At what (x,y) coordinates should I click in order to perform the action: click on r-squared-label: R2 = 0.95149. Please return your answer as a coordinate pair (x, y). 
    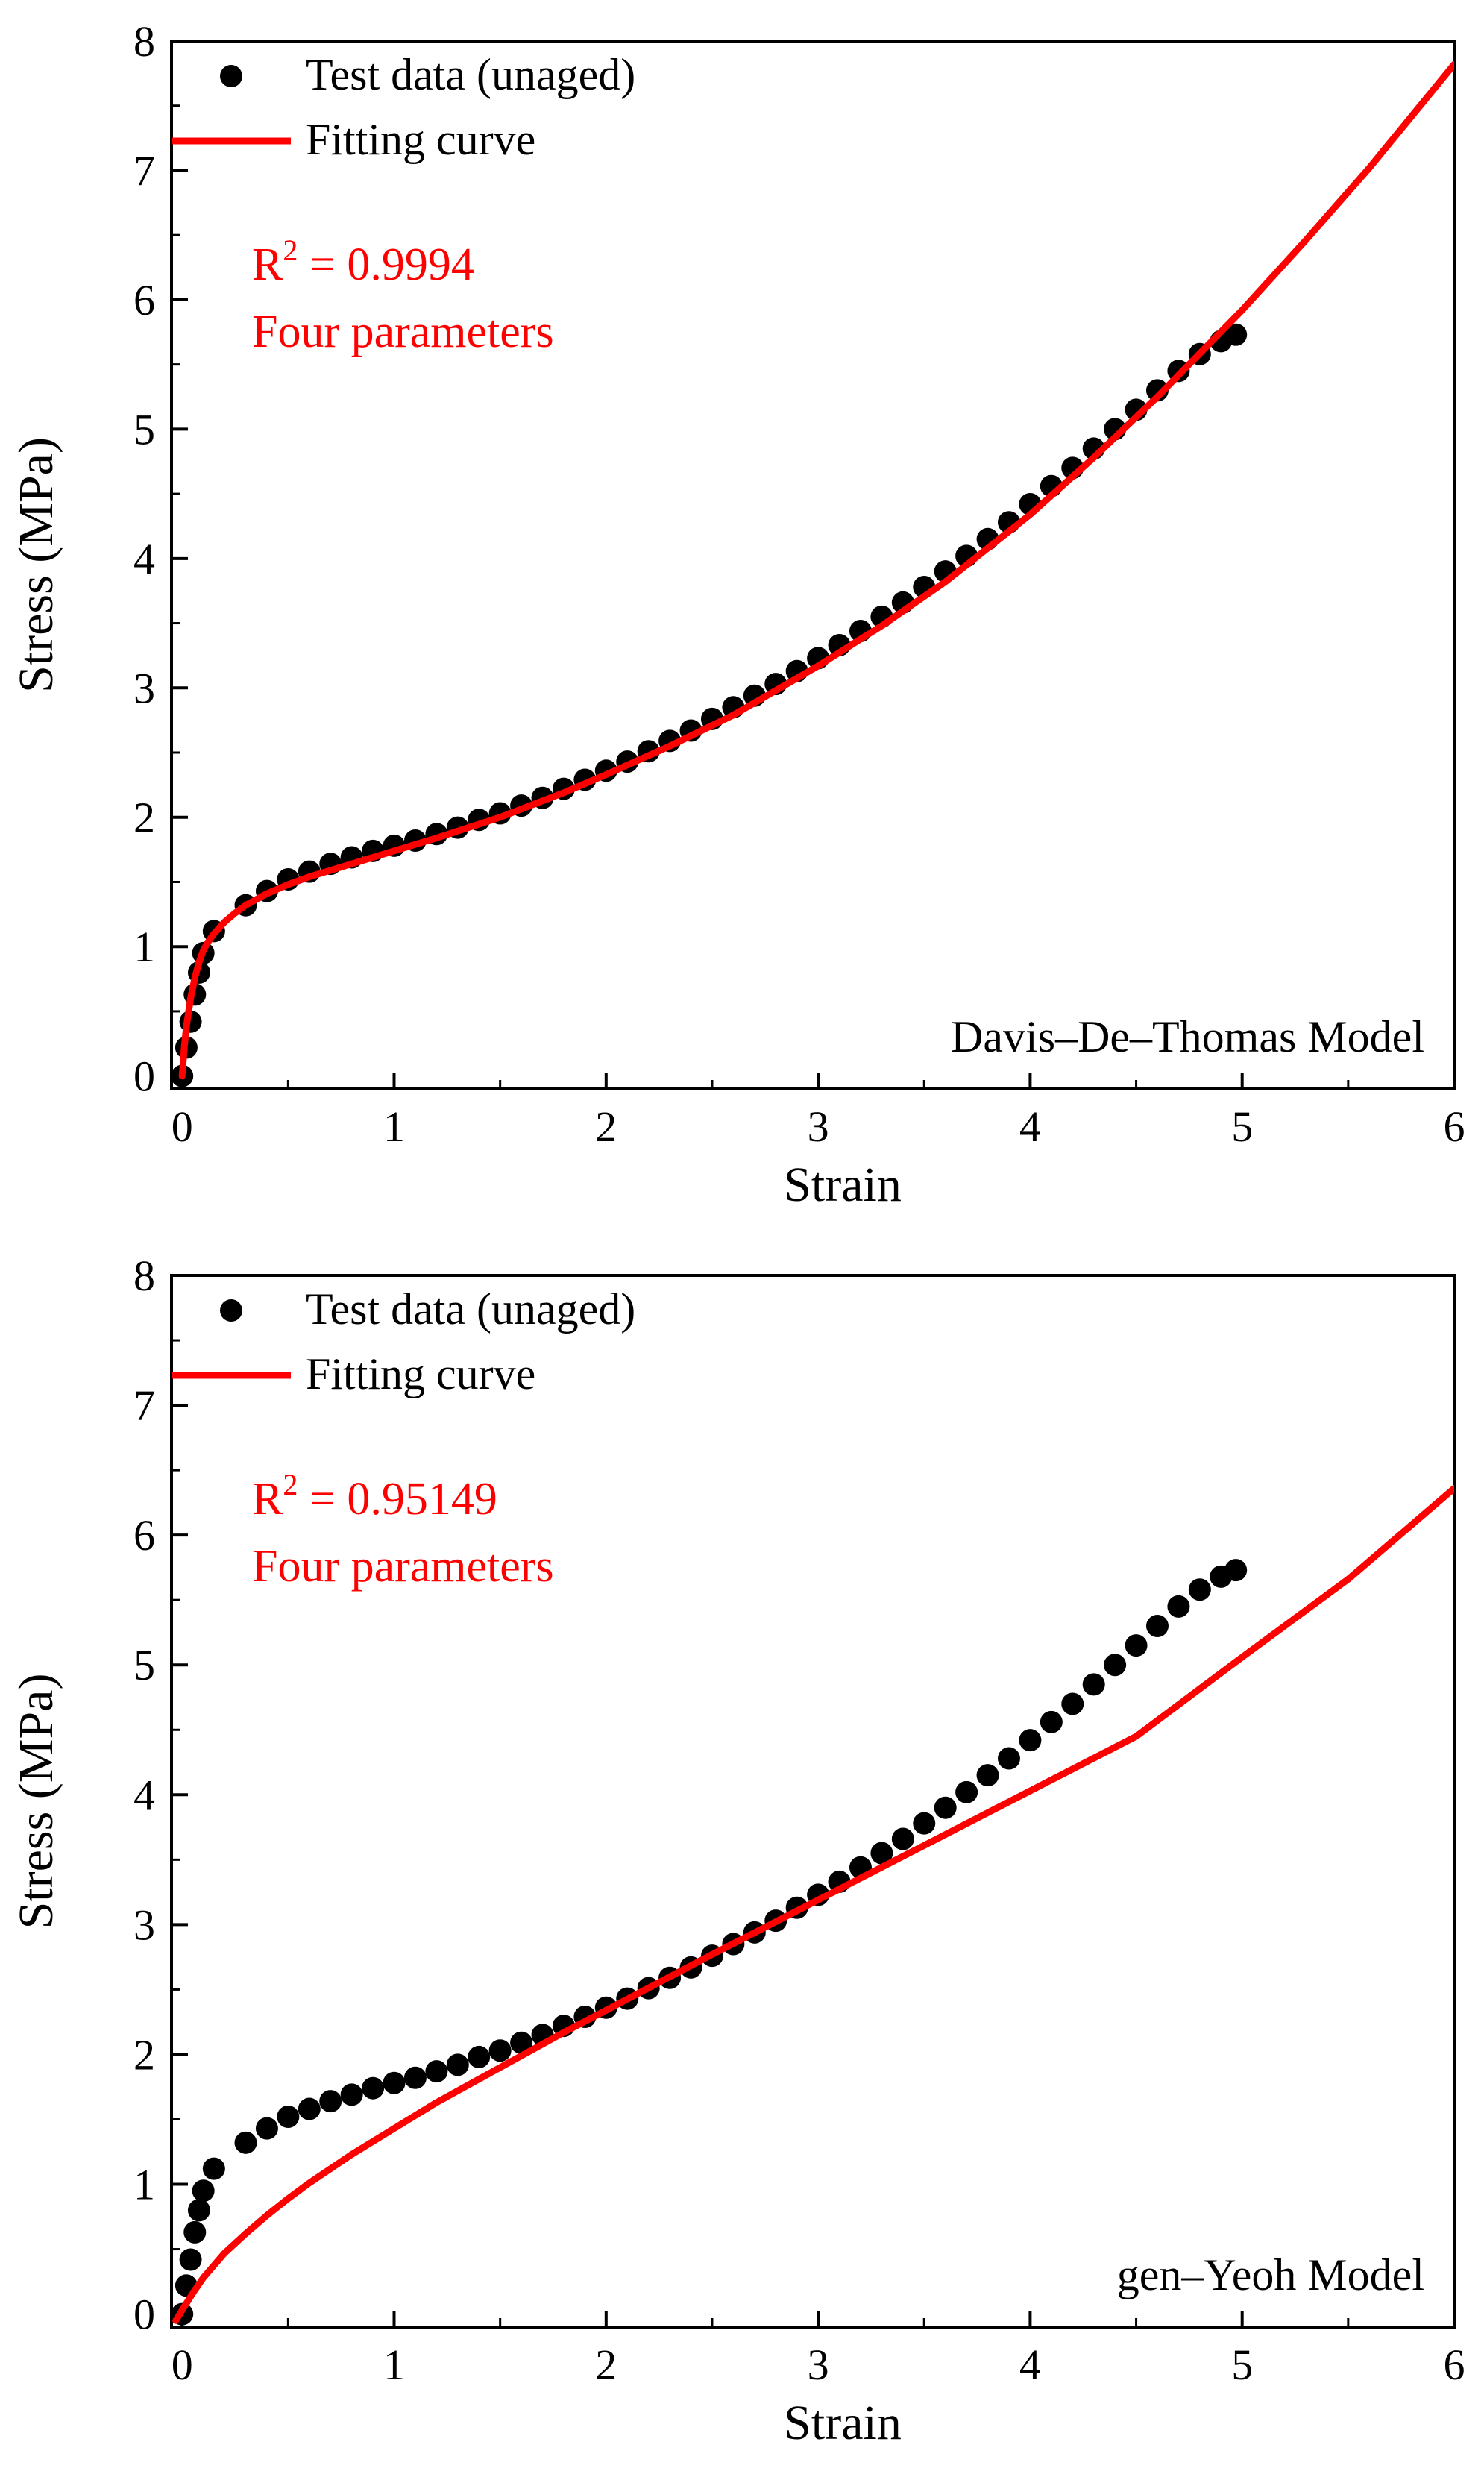
    Looking at the image, I should click on (374, 1497).